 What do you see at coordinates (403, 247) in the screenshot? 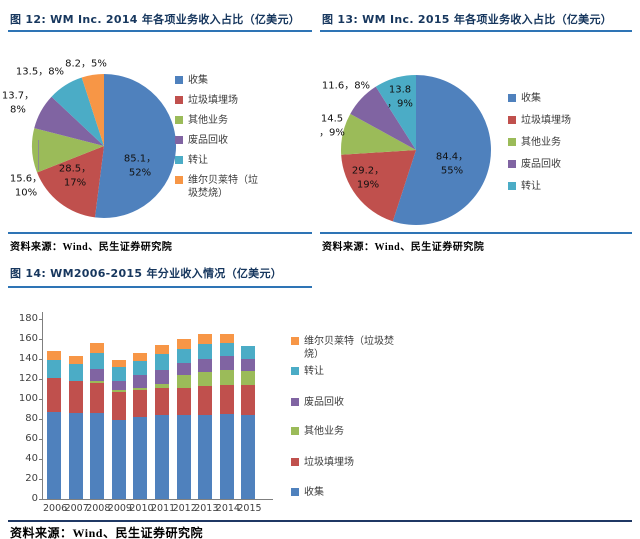
I see `figure-13-source: 资料来源：Wind、民生证券研究院` at bounding box center [403, 247].